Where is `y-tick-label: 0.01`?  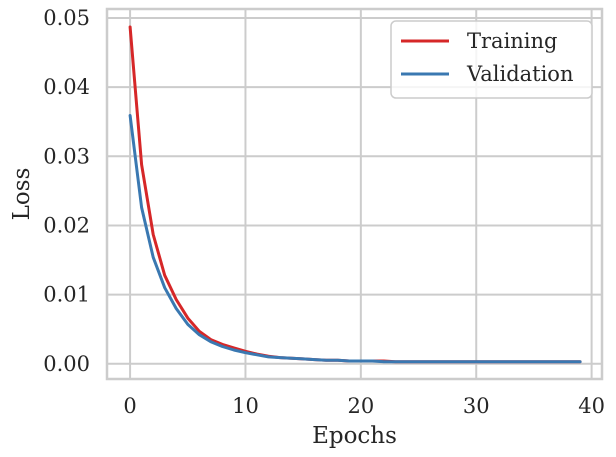 y-tick-label: 0.01 is located at coordinates (66, 295).